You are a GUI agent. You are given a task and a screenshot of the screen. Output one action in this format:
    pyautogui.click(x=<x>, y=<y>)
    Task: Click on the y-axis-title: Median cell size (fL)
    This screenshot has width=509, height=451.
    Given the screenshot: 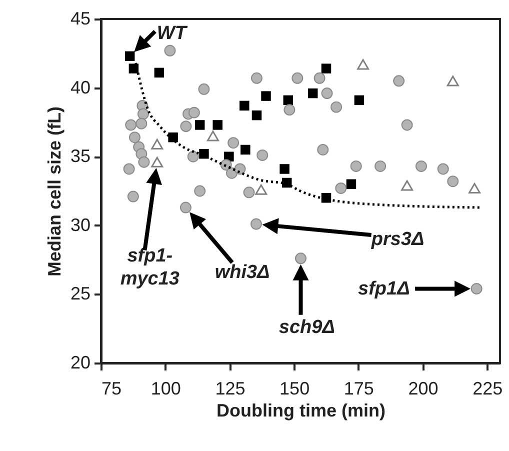 What is the action you would take?
    pyautogui.click(x=54, y=191)
    